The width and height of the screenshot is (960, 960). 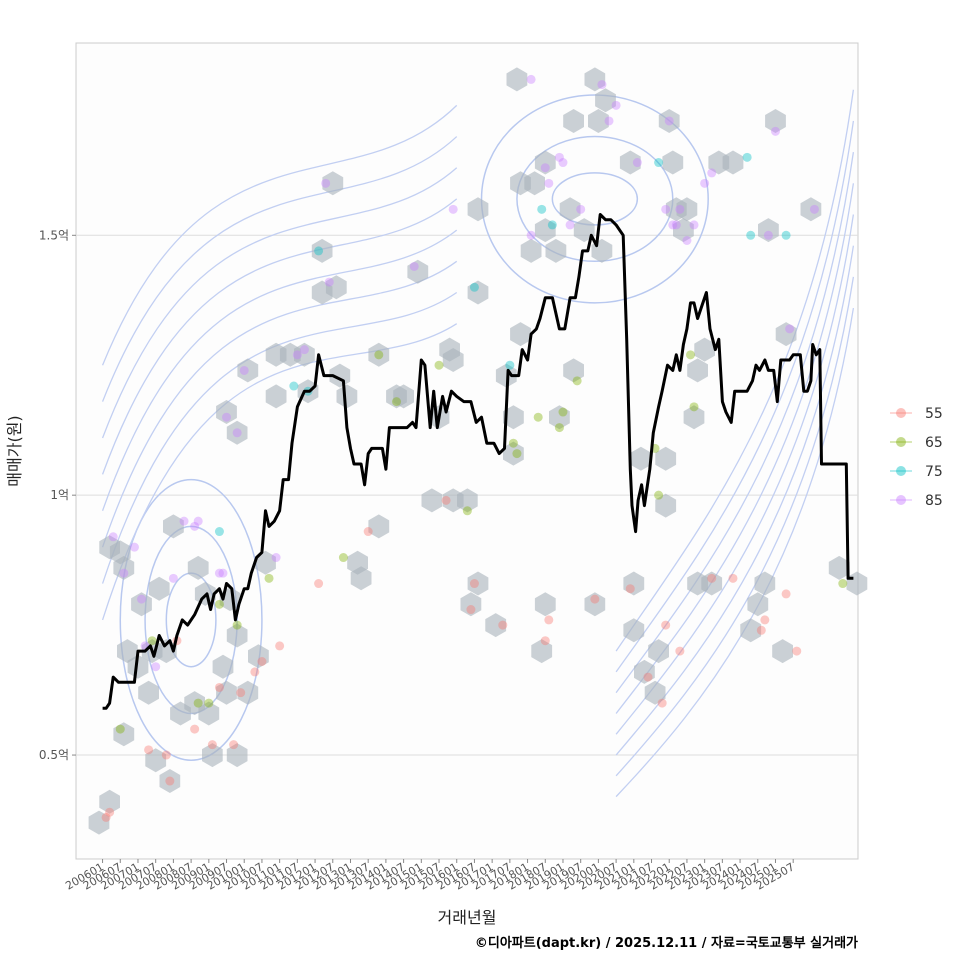 What do you see at coordinates (934, 472) in the screenshot?
I see `legend-label-75: 75` at bounding box center [934, 472].